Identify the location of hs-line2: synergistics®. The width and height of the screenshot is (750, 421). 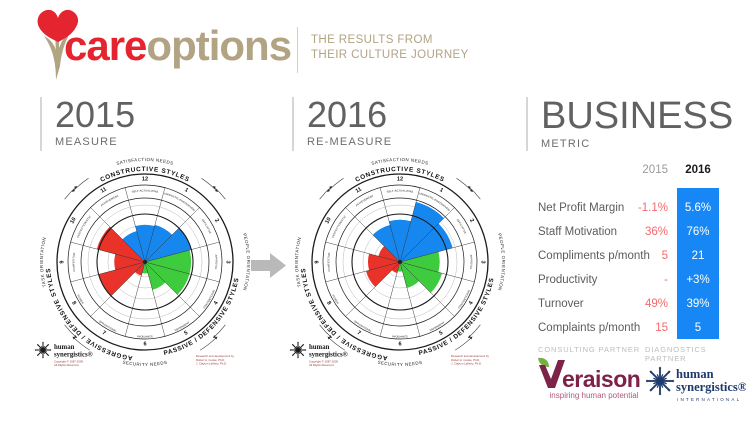
(711, 387).